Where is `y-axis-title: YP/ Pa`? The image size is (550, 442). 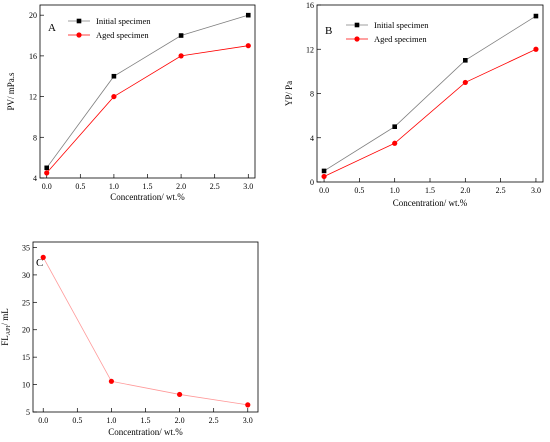 y-axis-title: YP/ Pa is located at coordinates (289, 93).